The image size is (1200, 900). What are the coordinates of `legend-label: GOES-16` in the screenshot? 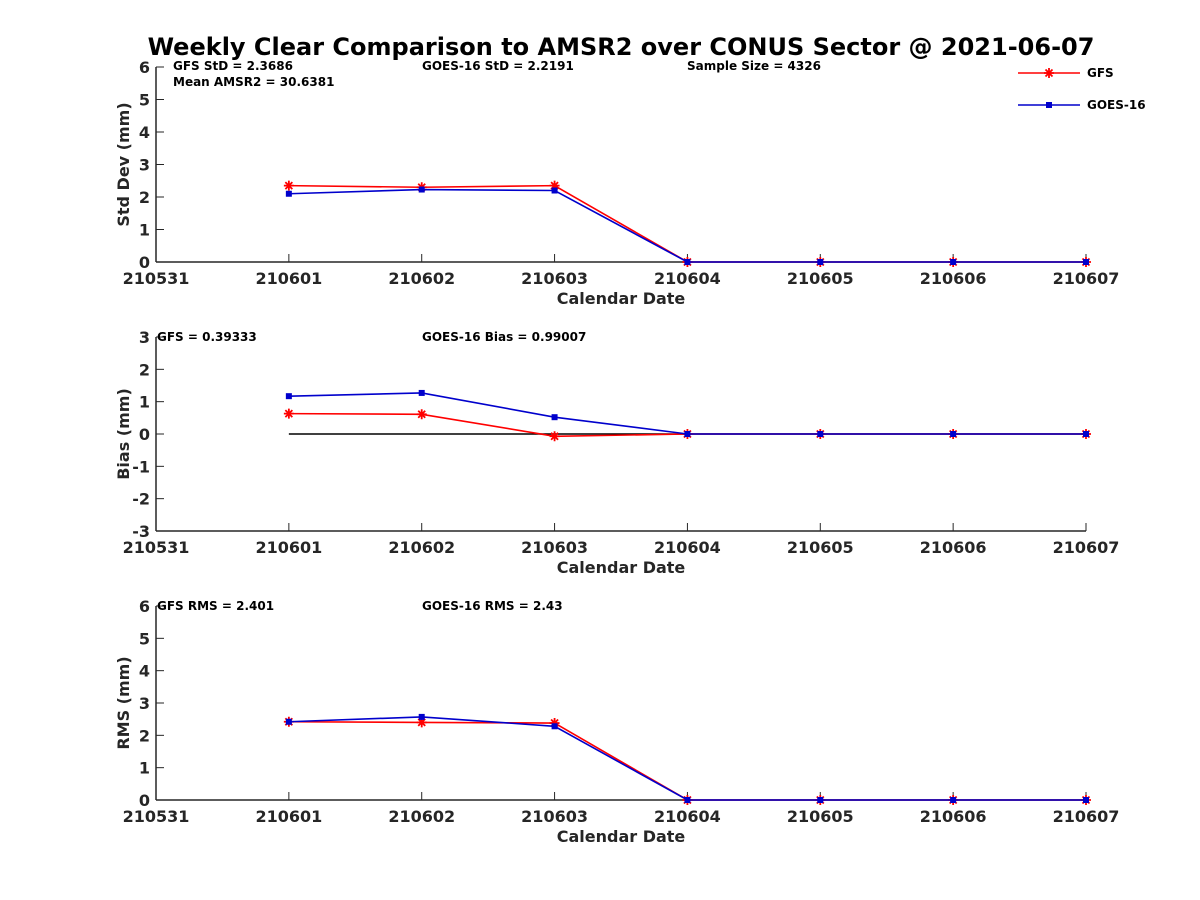 It's located at (1116, 105).